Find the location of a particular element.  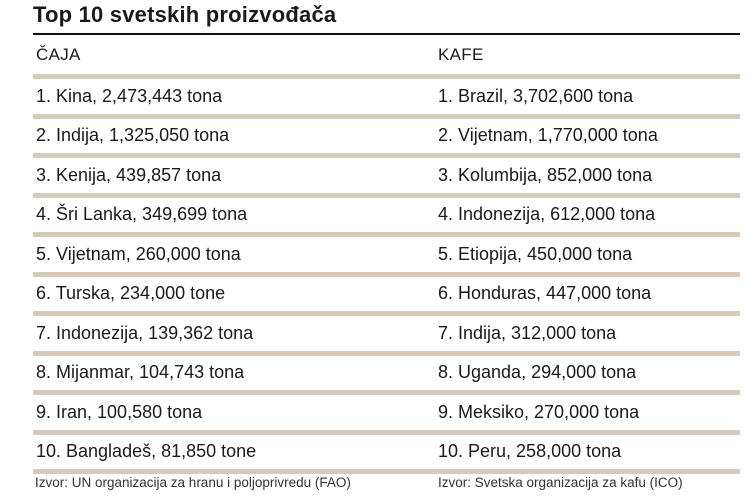

tea-producer-cell: 5. Vijetnam, 260,000 tona is located at coordinates (138, 253).